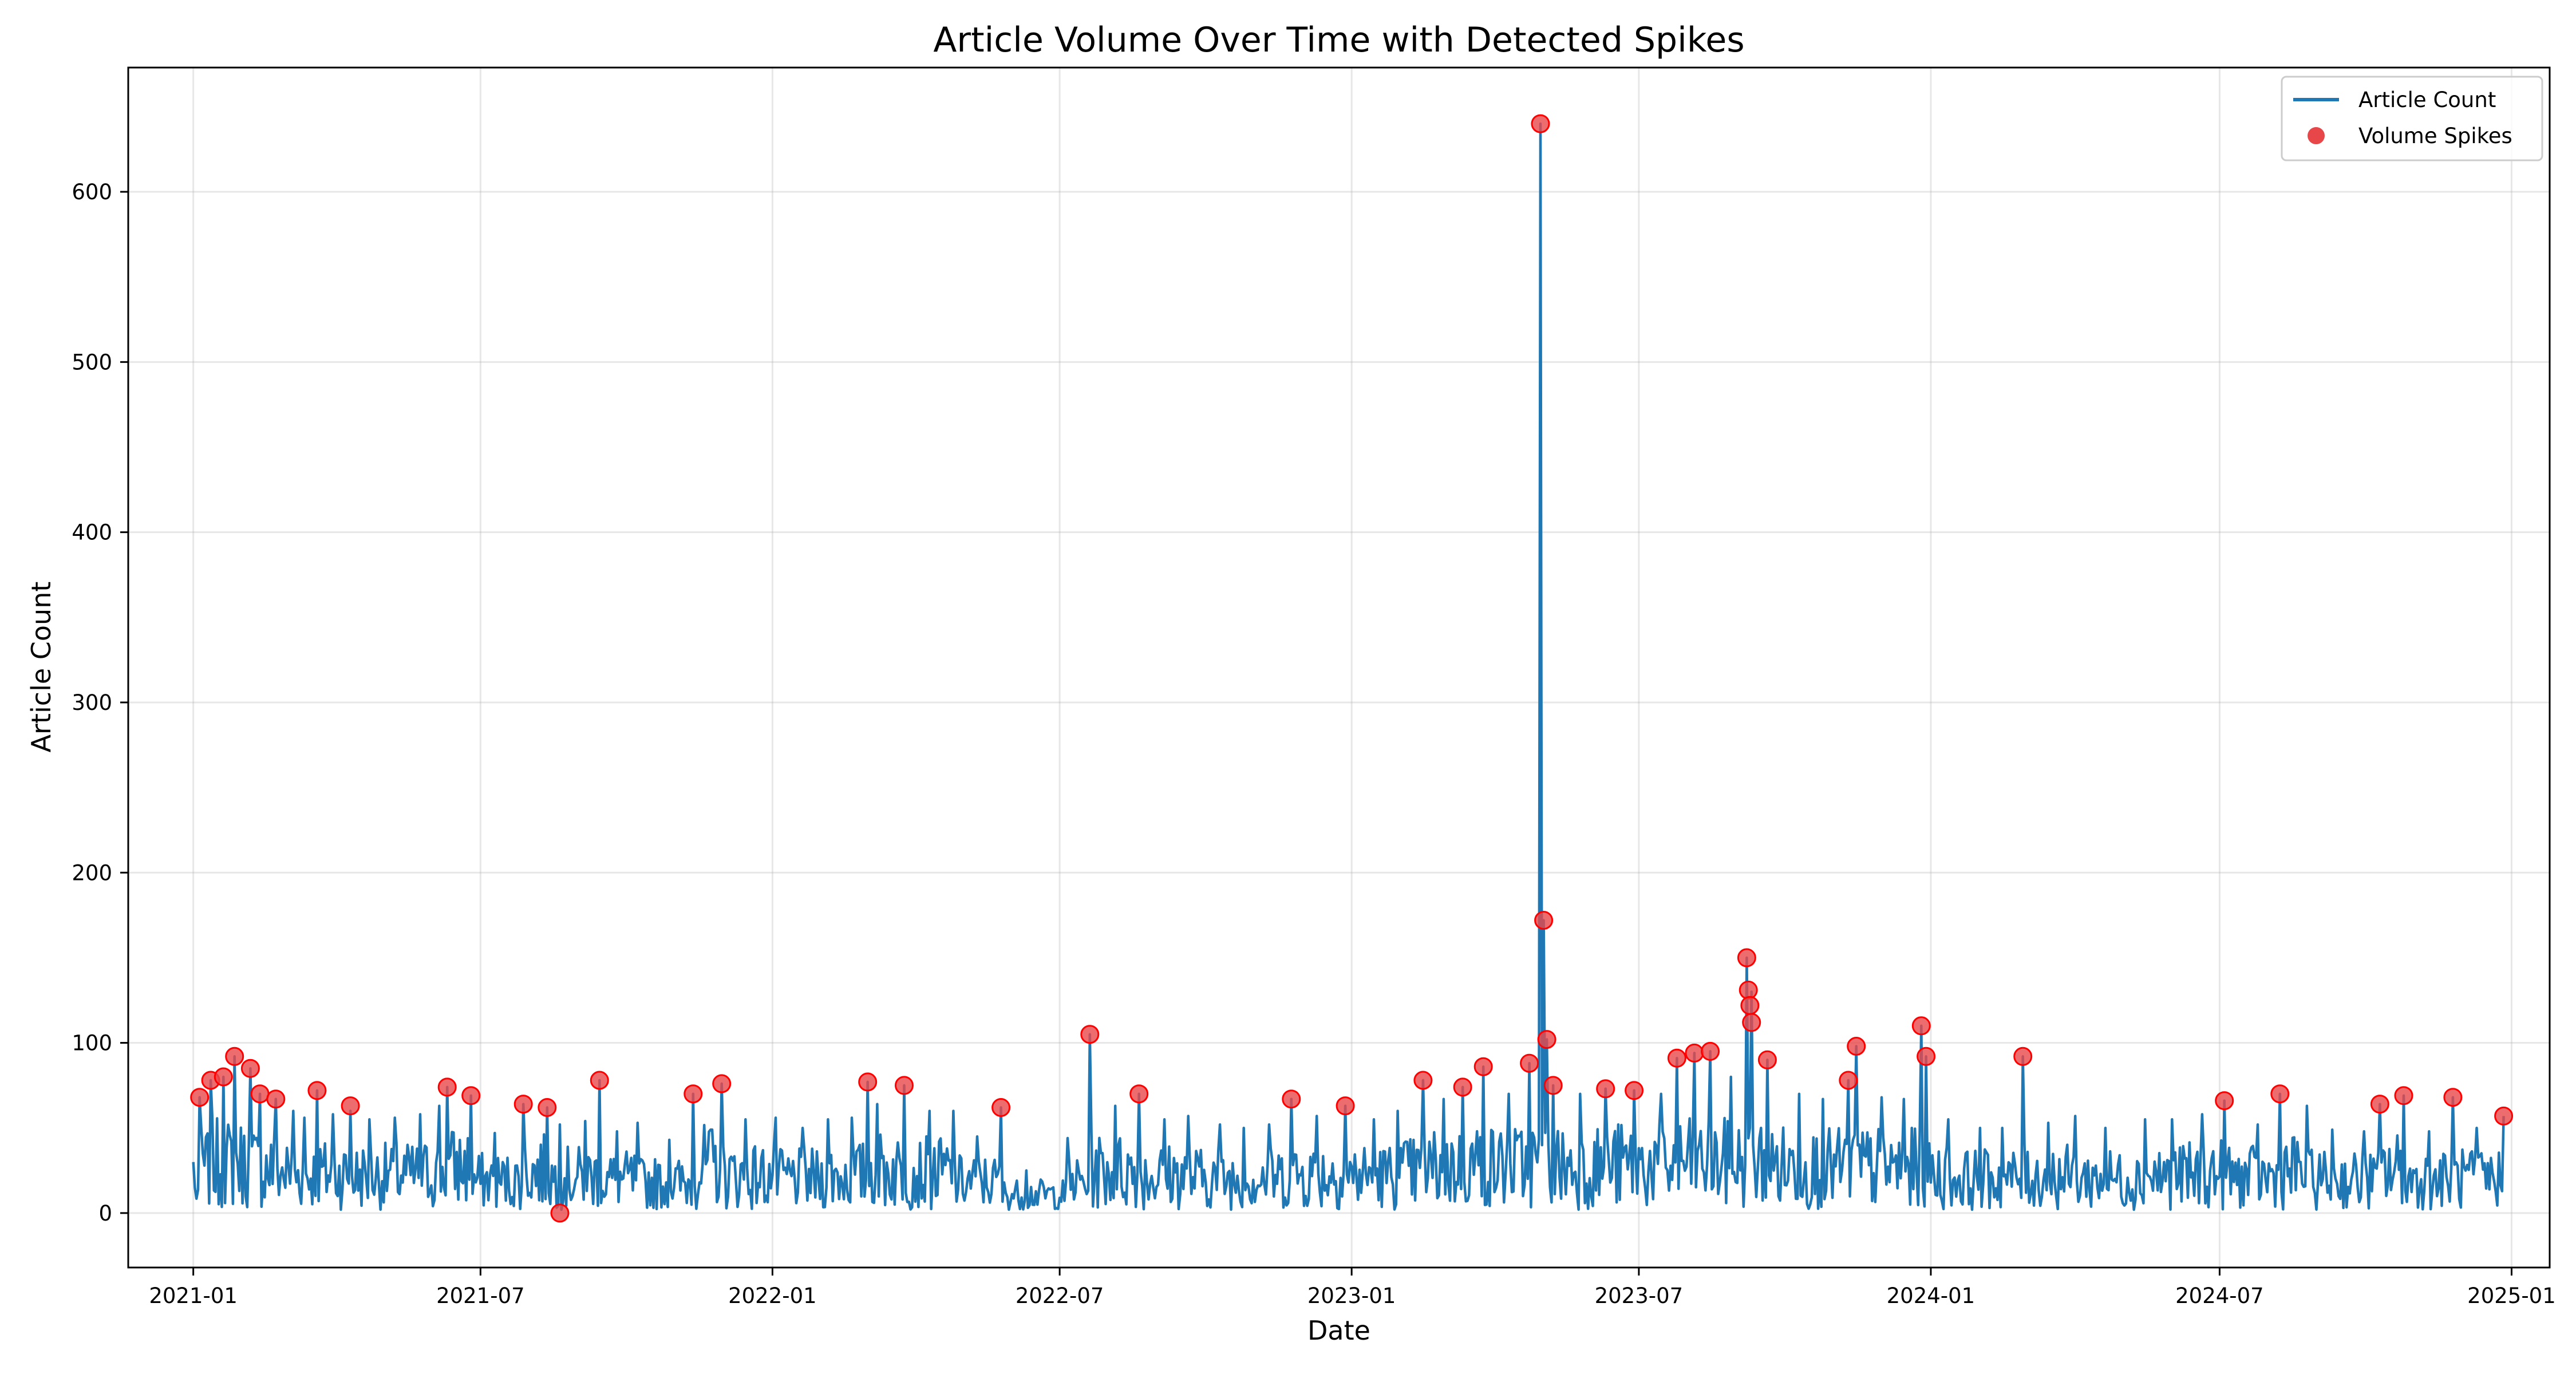 This screenshot has width=2576, height=1374. Describe the element at coordinates (1639, 1296) in the screenshot. I see `x-tick-label: 2023-07` at that location.